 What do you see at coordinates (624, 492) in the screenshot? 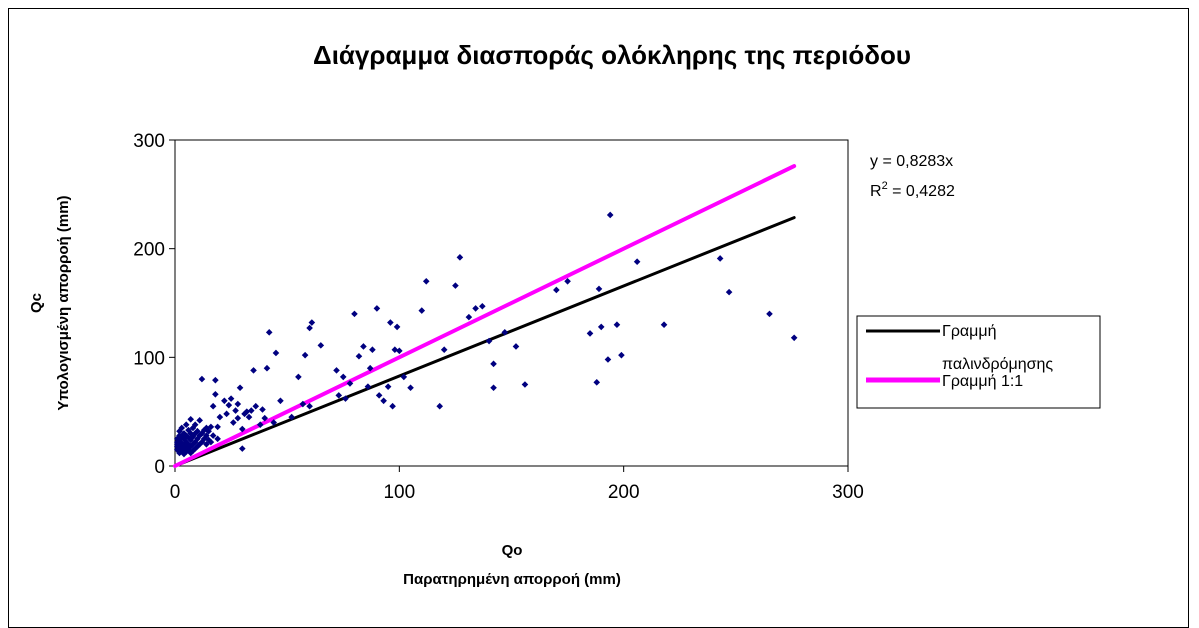
I see `x-tick-label: 200` at bounding box center [624, 492].